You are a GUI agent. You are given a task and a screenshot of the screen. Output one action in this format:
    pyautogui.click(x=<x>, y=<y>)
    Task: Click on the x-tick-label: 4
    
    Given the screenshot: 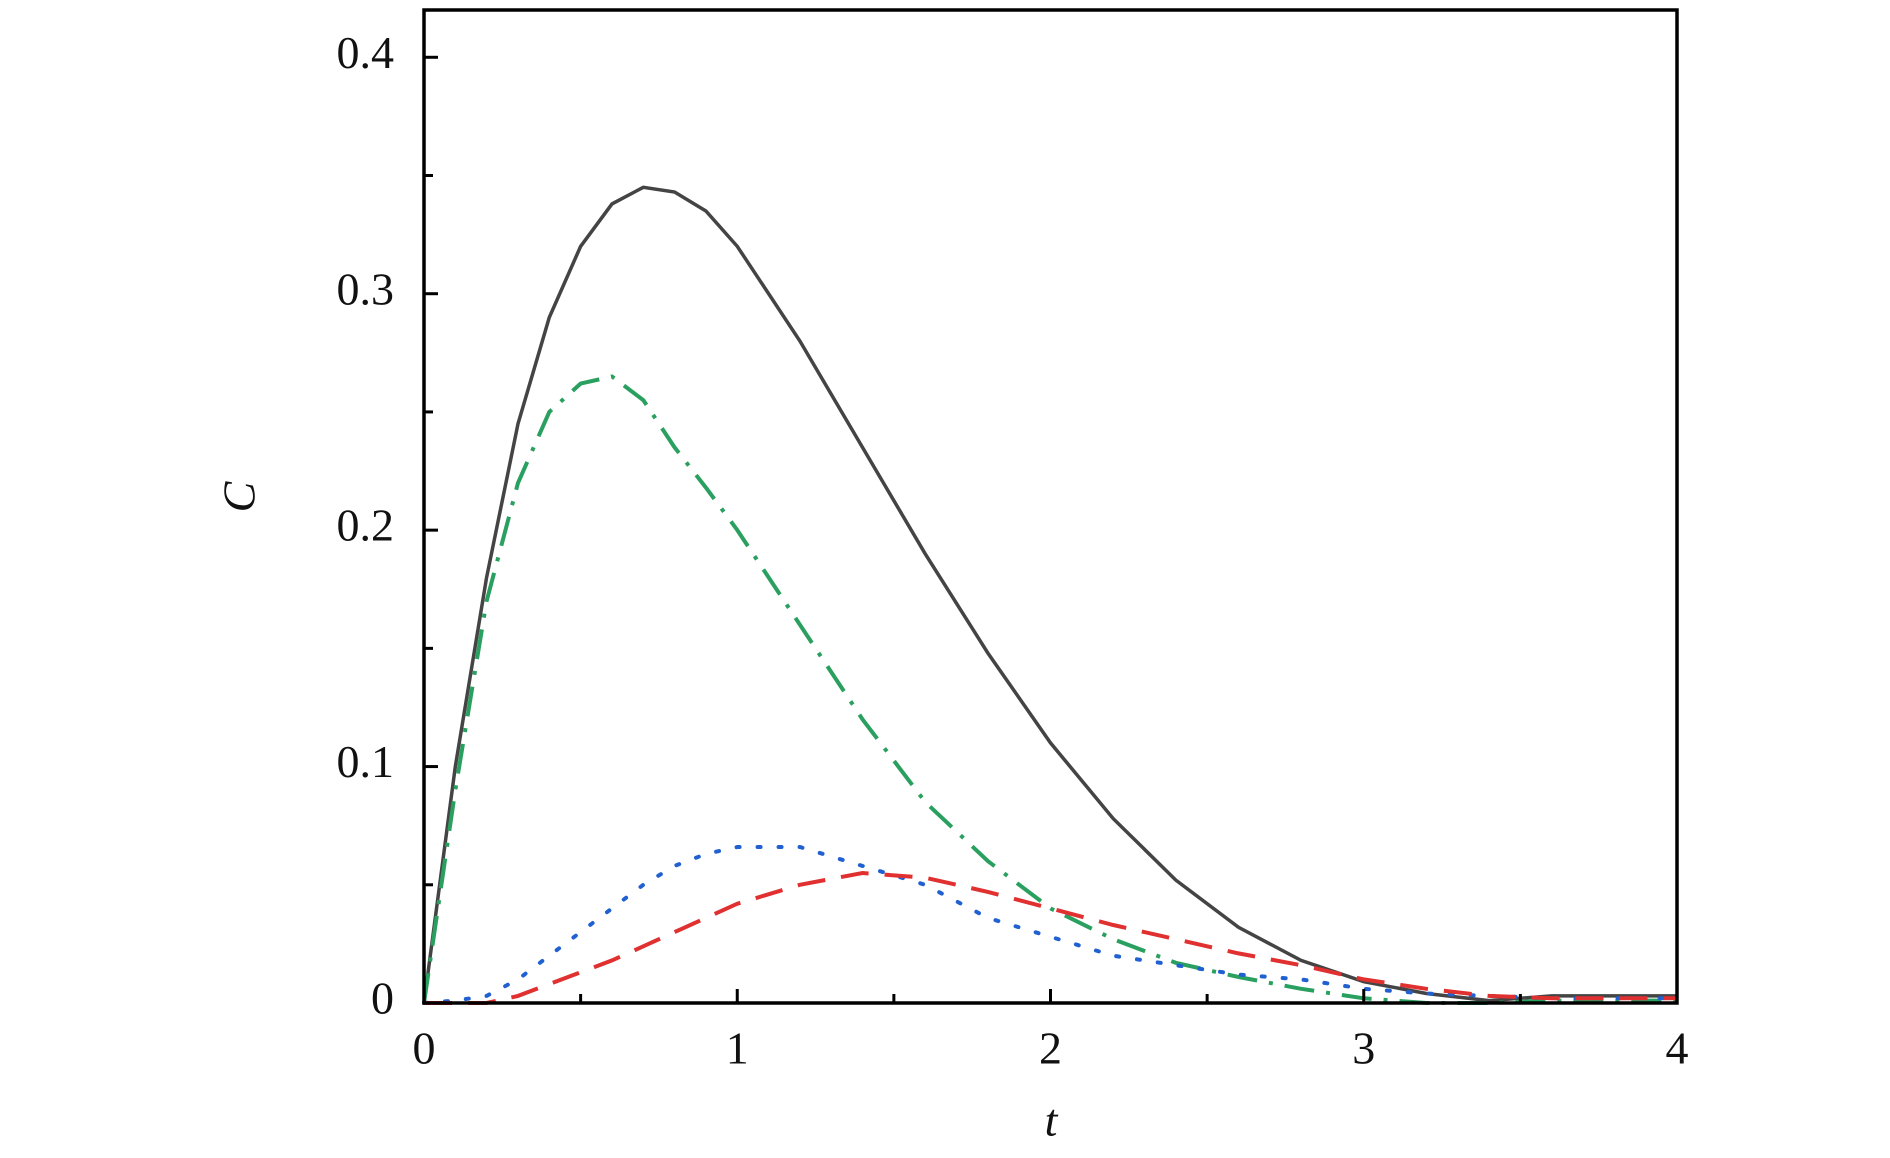 What is the action you would take?
    pyautogui.click(x=1677, y=1048)
    